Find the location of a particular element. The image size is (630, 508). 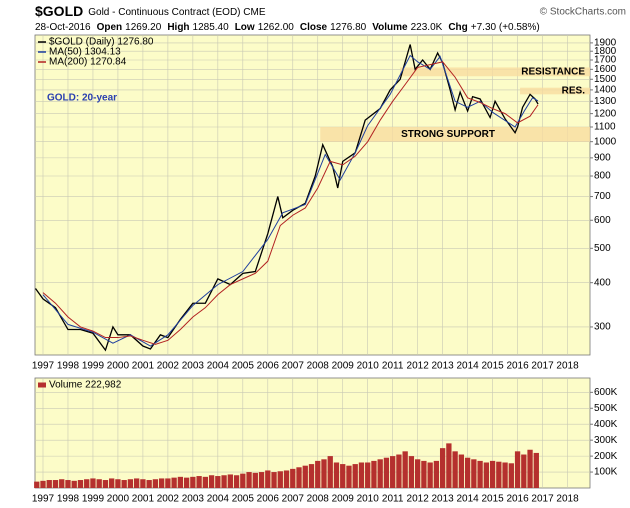

x-tick-label: 2014 is located at coordinates (467, 499).